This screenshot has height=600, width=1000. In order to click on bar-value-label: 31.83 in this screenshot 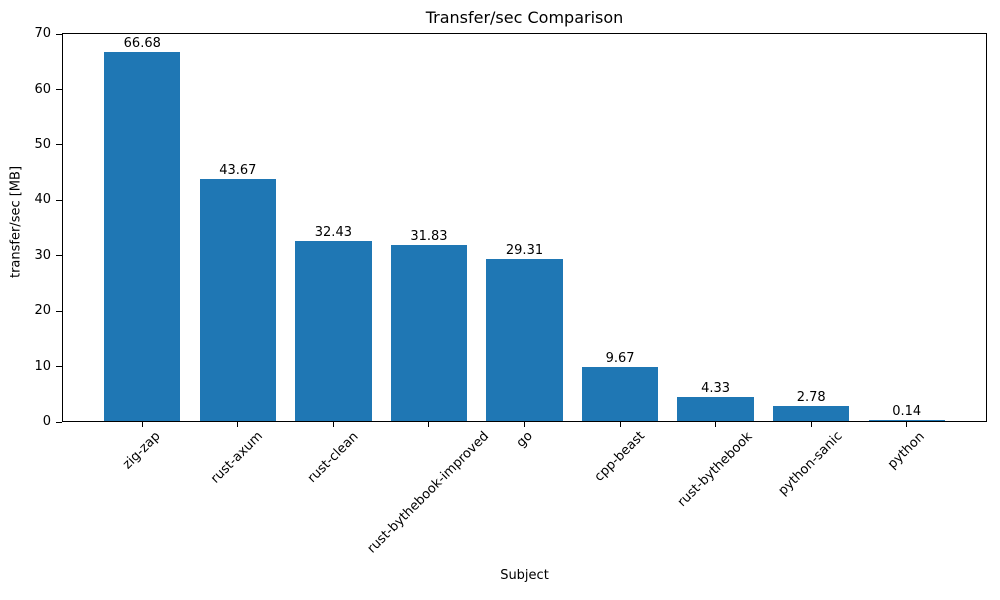, I will do `click(429, 236)`.